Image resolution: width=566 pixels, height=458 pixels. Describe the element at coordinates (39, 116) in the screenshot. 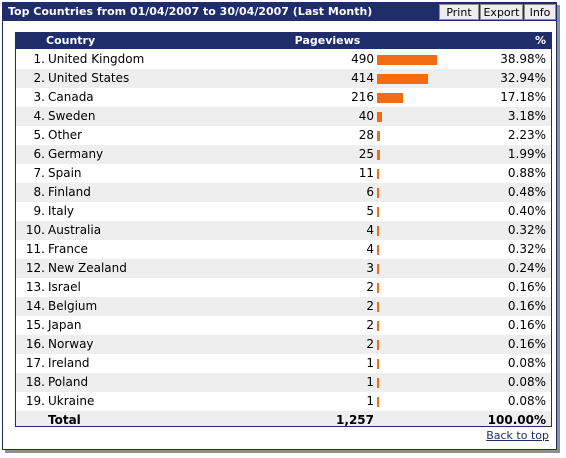

I see `row-rank: 4.` at that location.